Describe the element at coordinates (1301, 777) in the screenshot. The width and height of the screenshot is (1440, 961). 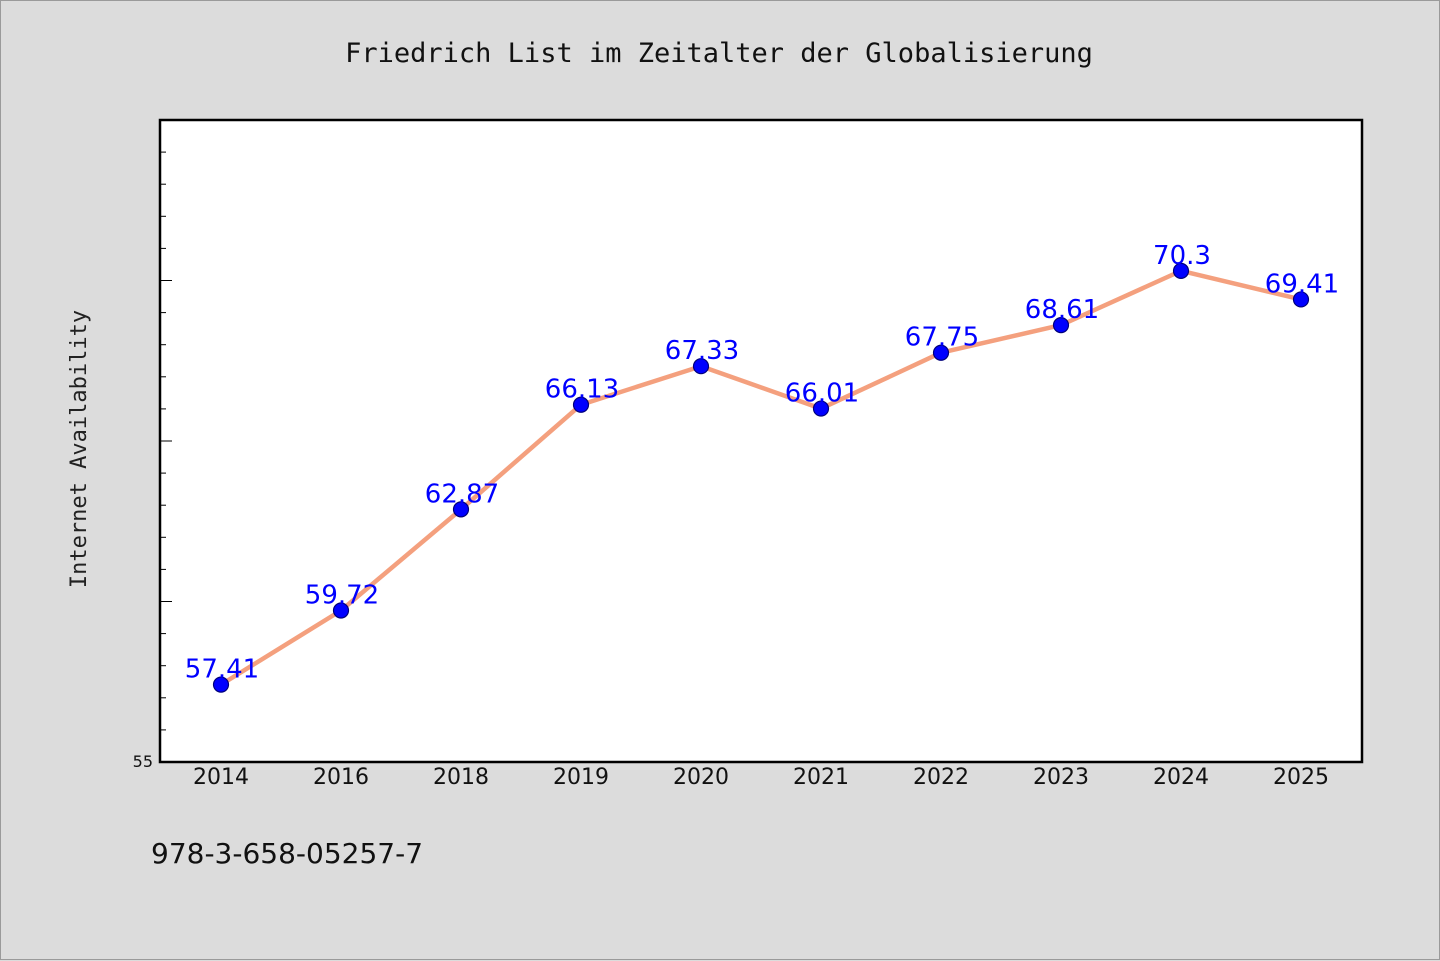
I see `x-tick-label: 2025` at that location.